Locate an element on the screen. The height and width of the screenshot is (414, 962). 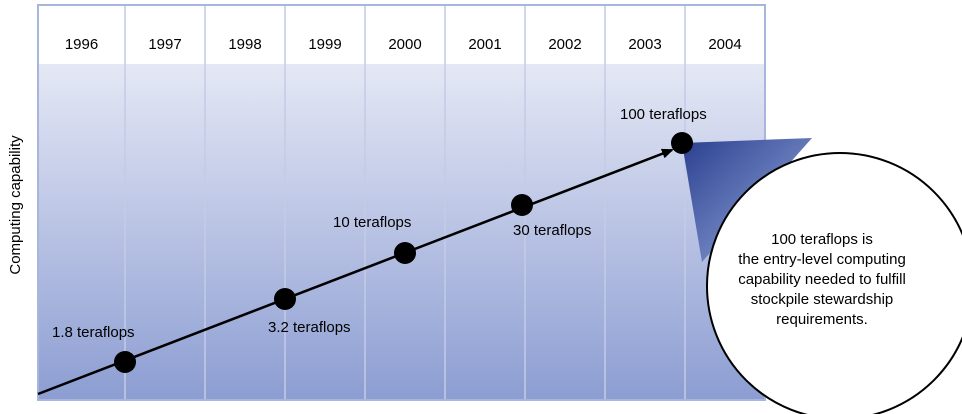
milestone-label: 10 teraflops is located at coordinates (372, 222).